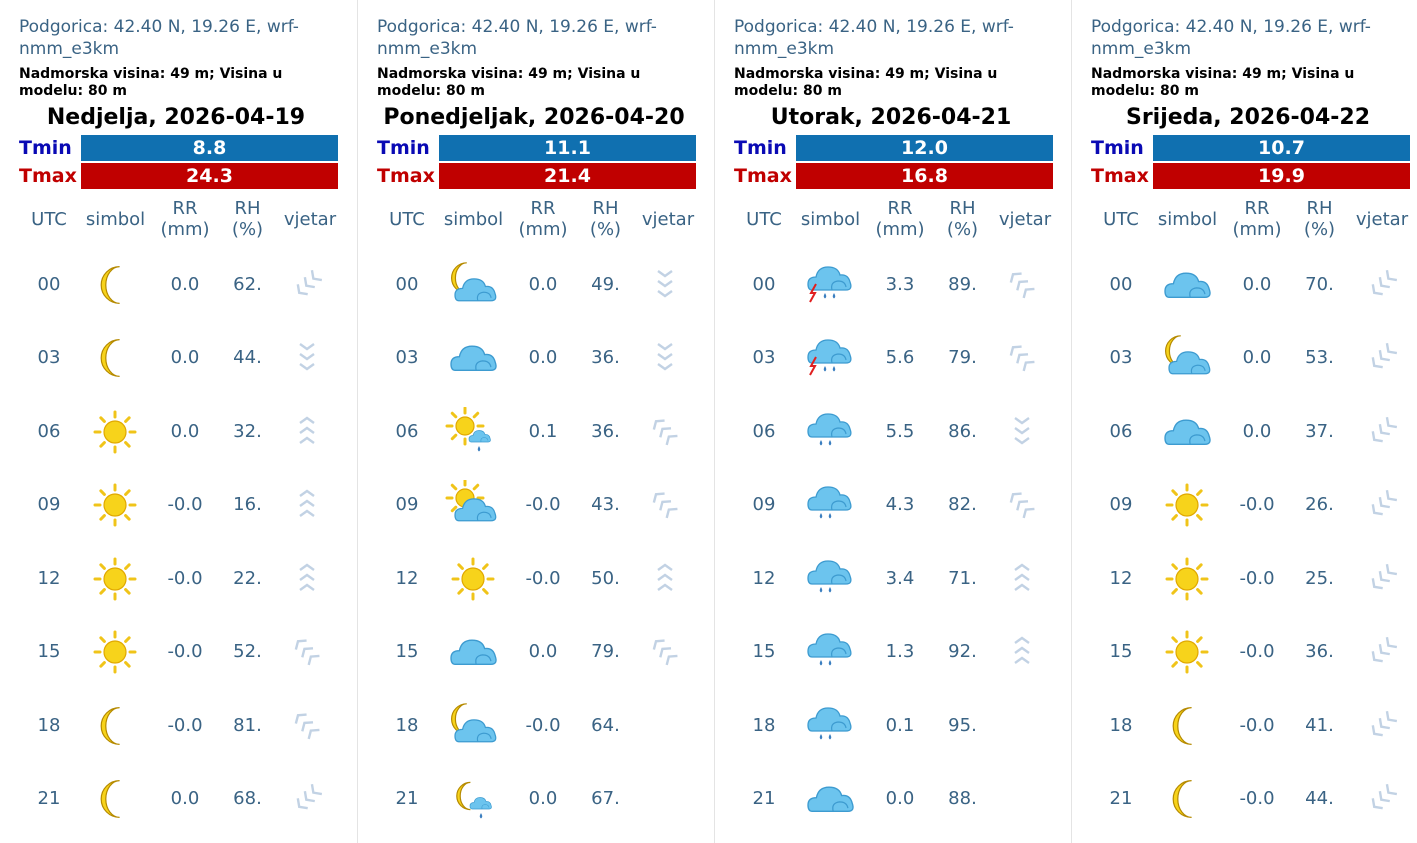 The height and width of the screenshot is (843, 1417). What do you see at coordinates (247, 431) in the screenshot?
I see `humidity-value: 32.` at bounding box center [247, 431].